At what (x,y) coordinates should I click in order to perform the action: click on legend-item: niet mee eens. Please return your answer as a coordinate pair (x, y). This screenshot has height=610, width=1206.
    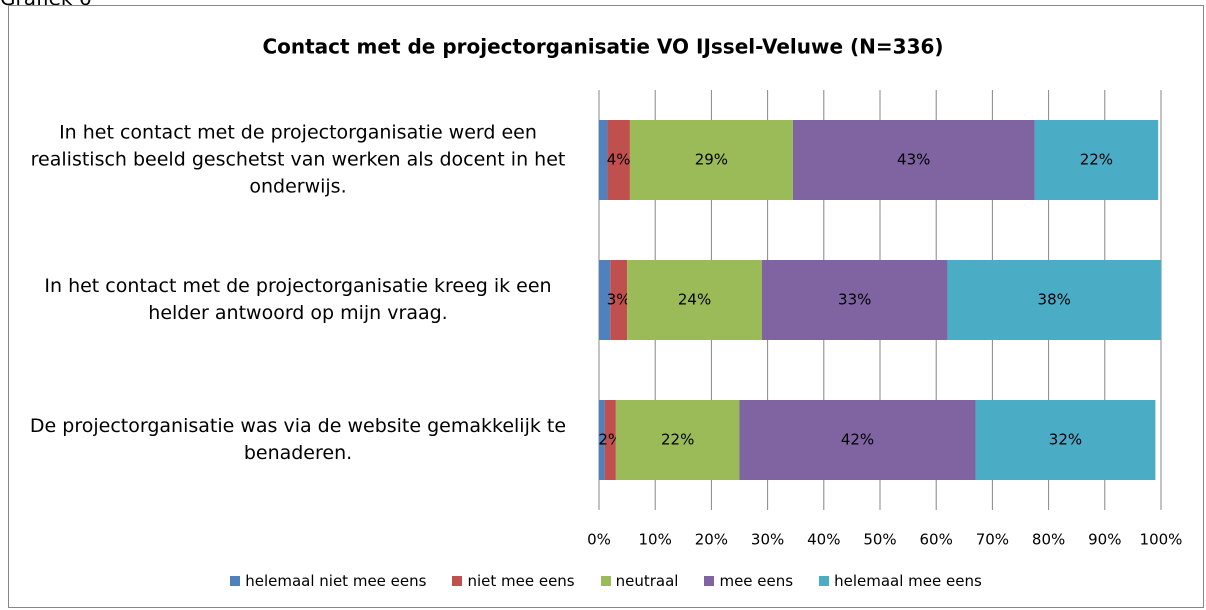
    Looking at the image, I should click on (513, 581).